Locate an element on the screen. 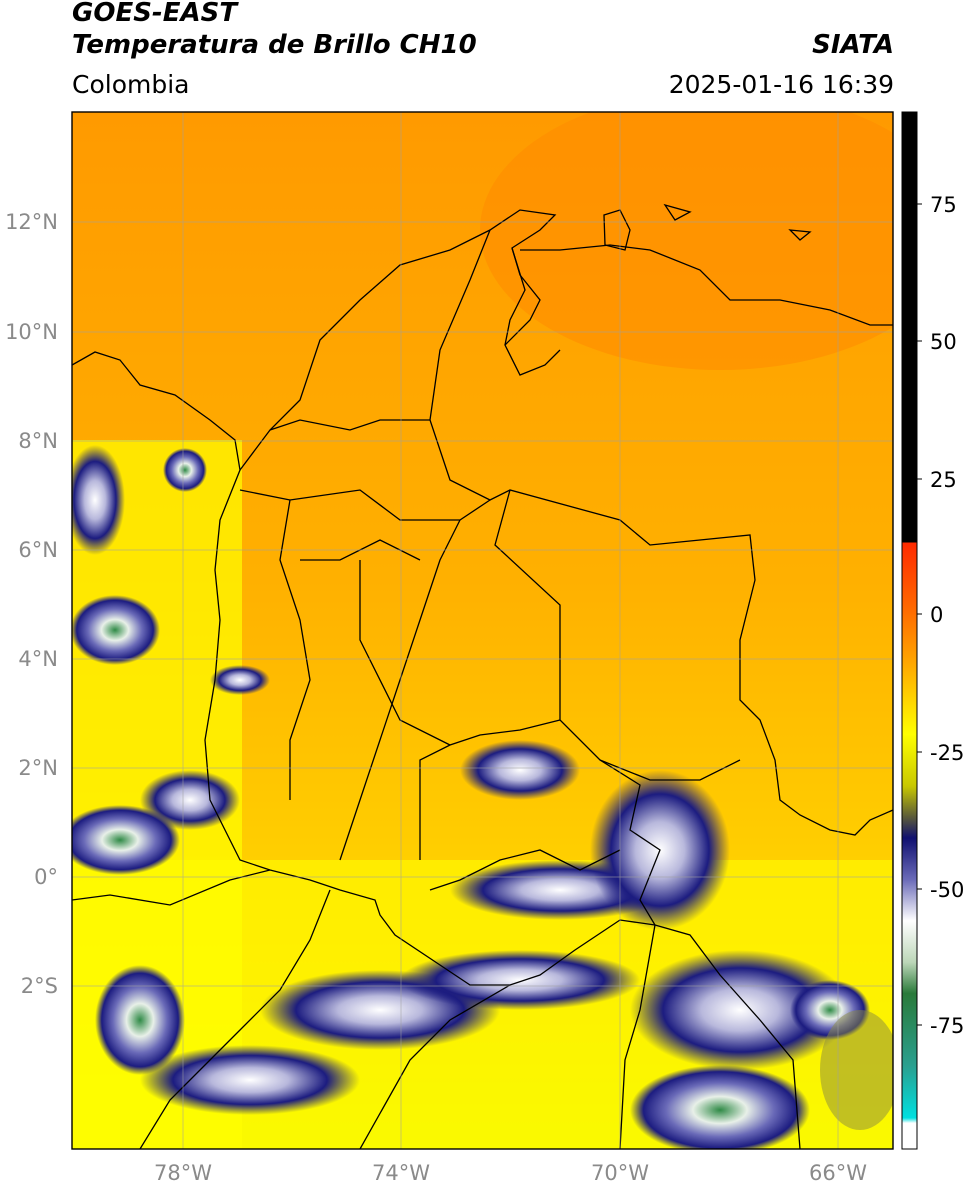  colorbar-tick: -75 is located at coordinates (947, 1026).